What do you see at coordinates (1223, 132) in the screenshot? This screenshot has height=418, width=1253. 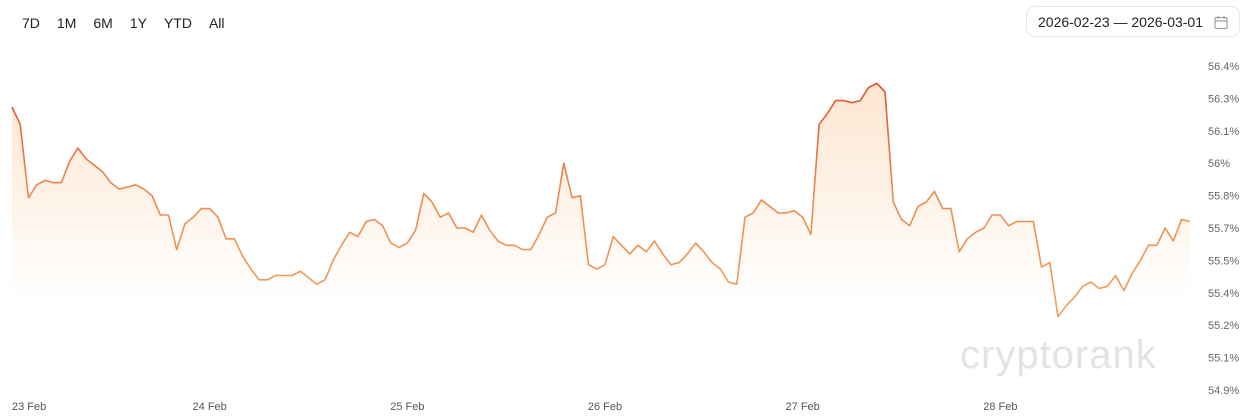 I see `y-tick-label: 56.1%` at bounding box center [1223, 132].